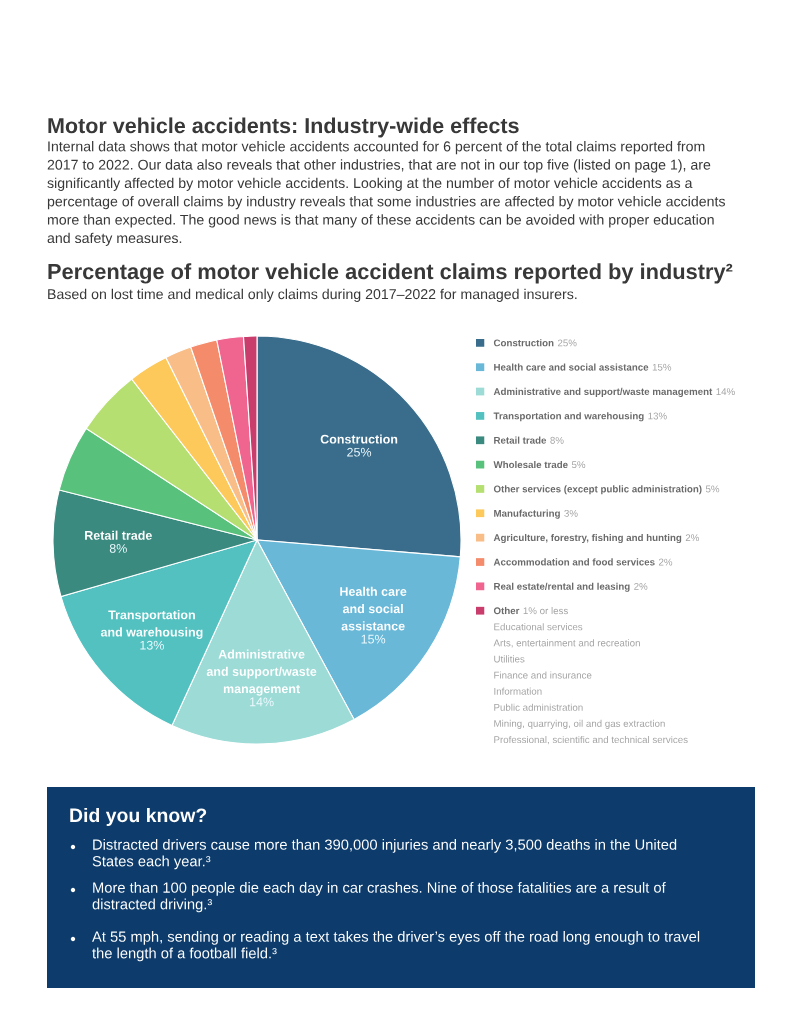 The width and height of the screenshot is (800, 1035). Describe the element at coordinates (574, 562) in the screenshot. I see `legend-label: Accommodation and food services` at that location.